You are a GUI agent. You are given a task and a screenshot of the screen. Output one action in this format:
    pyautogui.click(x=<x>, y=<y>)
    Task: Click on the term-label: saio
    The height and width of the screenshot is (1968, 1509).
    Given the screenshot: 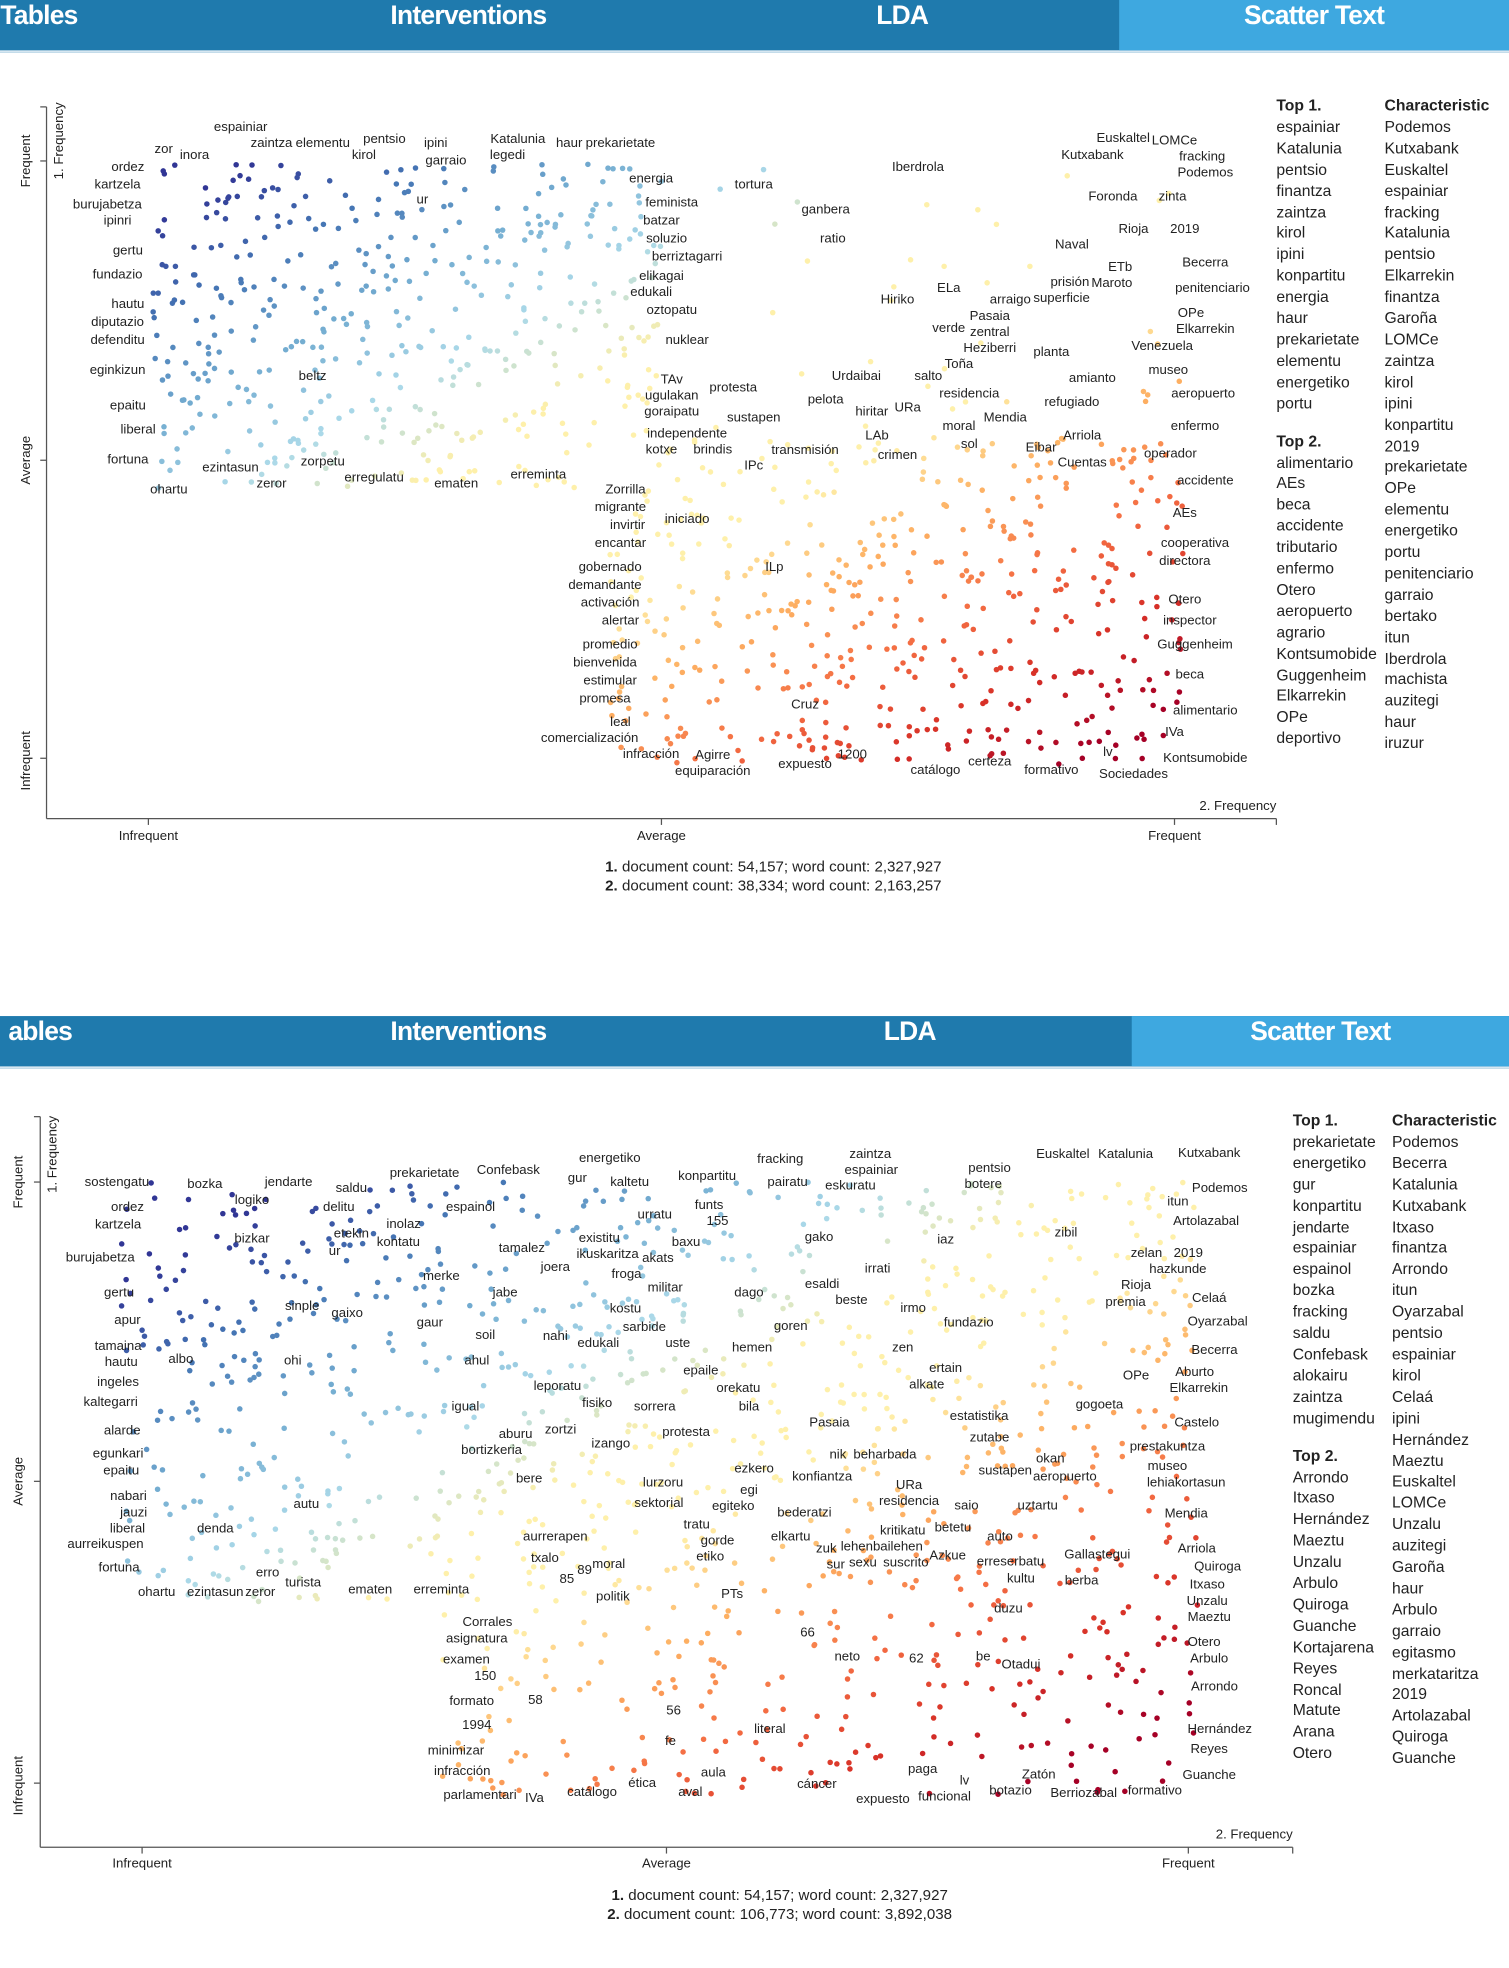 What is the action you would take?
    pyautogui.click(x=966, y=1504)
    